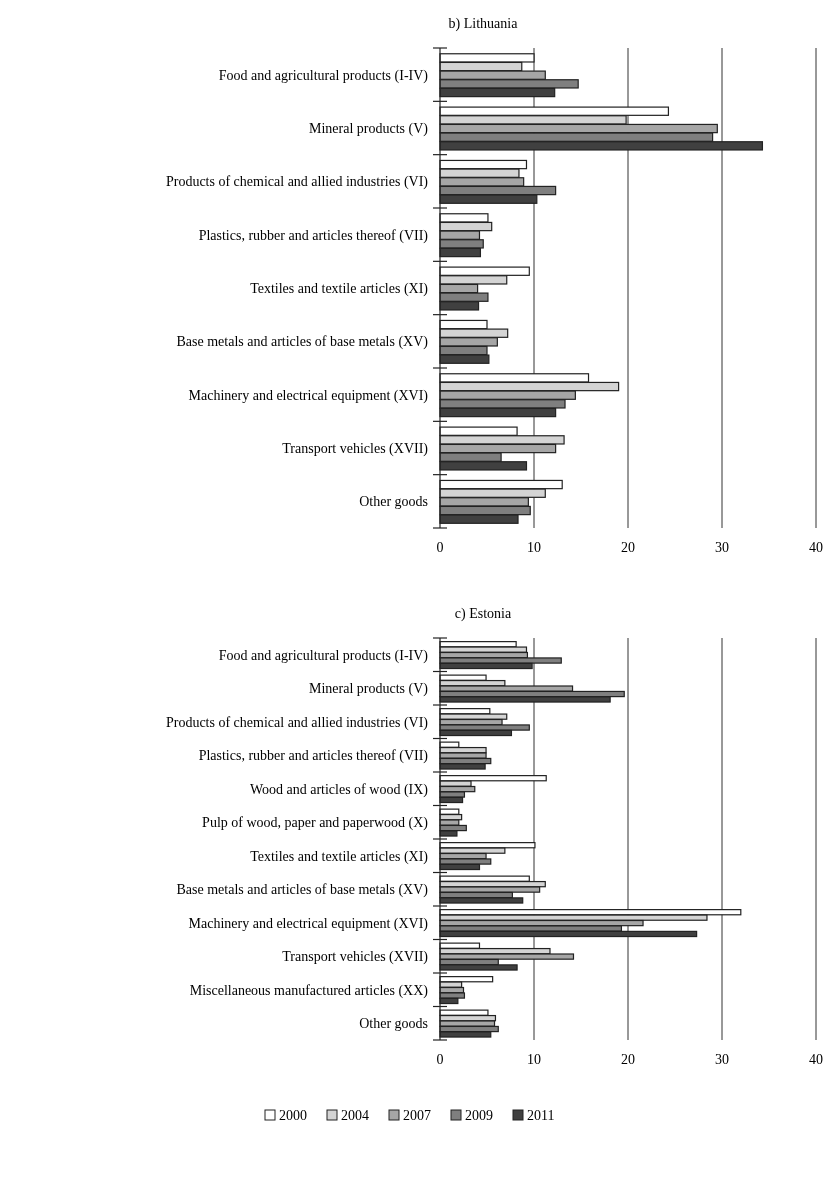  Describe the element at coordinates (339, 789) in the screenshot. I see `y-tick-label: Wood and articles of wood (IX)` at that location.